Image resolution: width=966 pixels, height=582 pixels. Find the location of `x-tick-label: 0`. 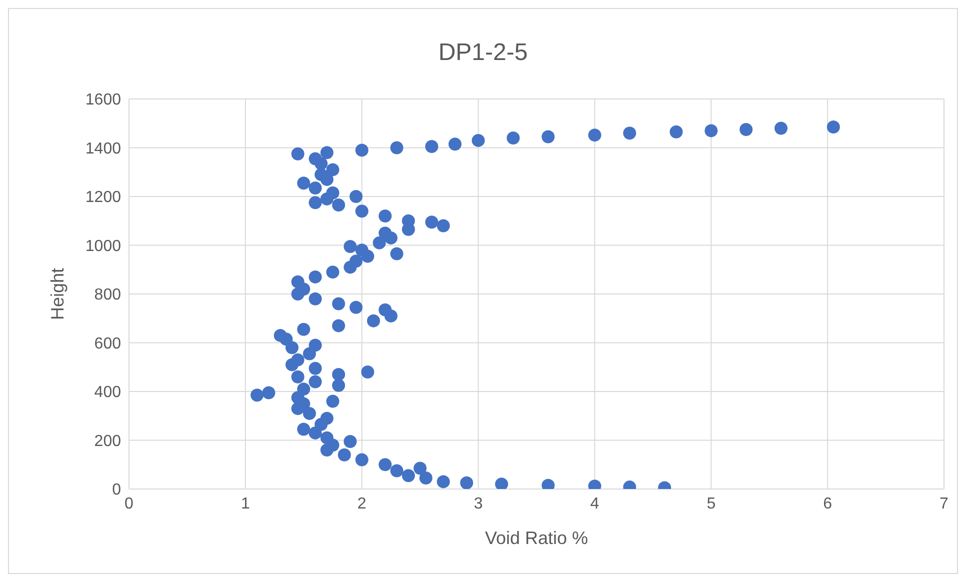

x-tick-label: 0 is located at coordinates (129, 503).